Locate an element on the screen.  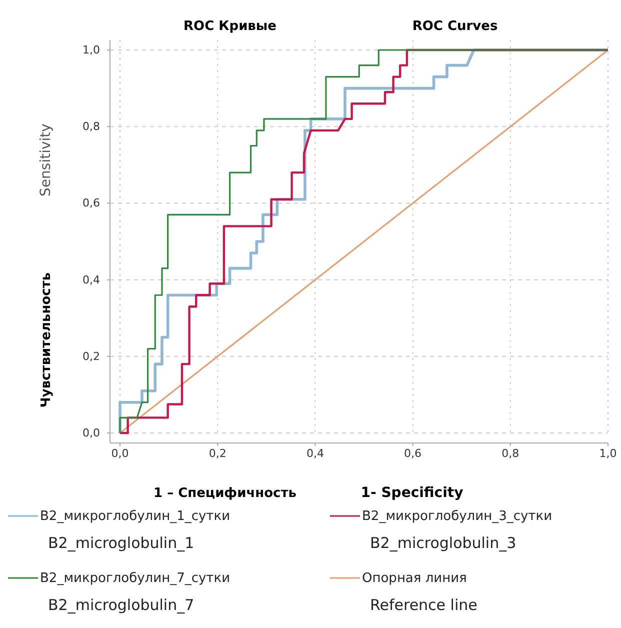
y-tick-label: 0,2 is located at coordinates (91, 356).